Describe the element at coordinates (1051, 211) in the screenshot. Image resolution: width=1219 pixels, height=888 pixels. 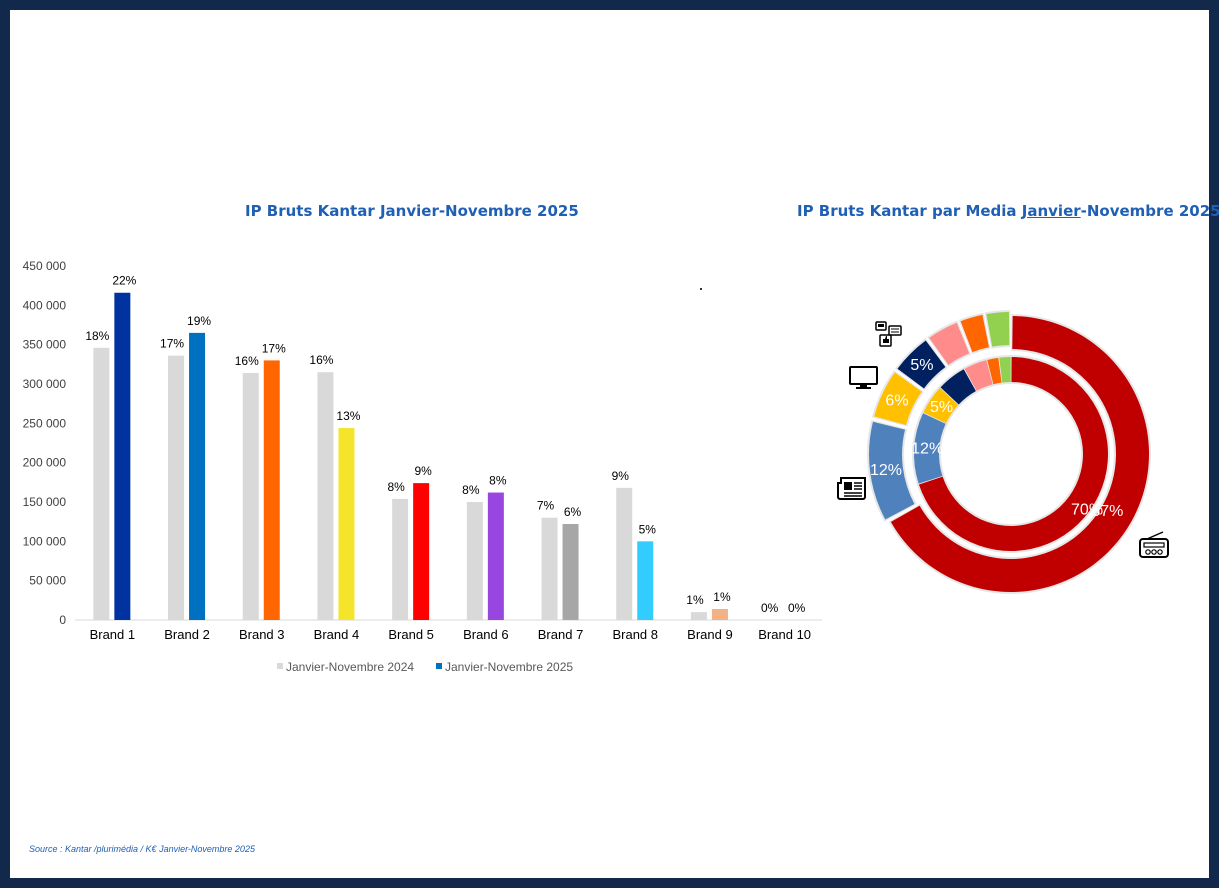
I see `donut-title-underlined: Janvier` at that location.